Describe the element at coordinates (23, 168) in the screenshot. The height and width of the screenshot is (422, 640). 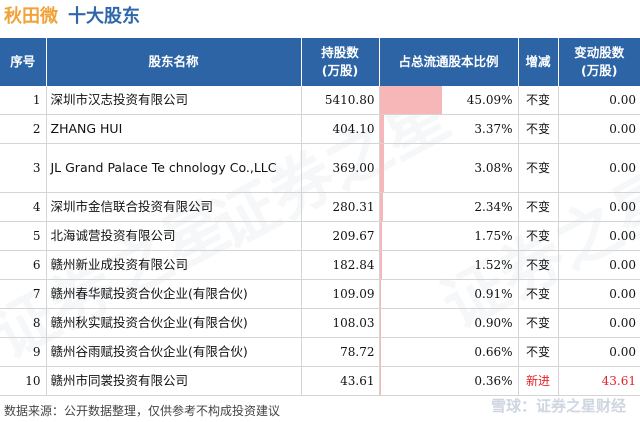
I see `row-index: 3` at that location.